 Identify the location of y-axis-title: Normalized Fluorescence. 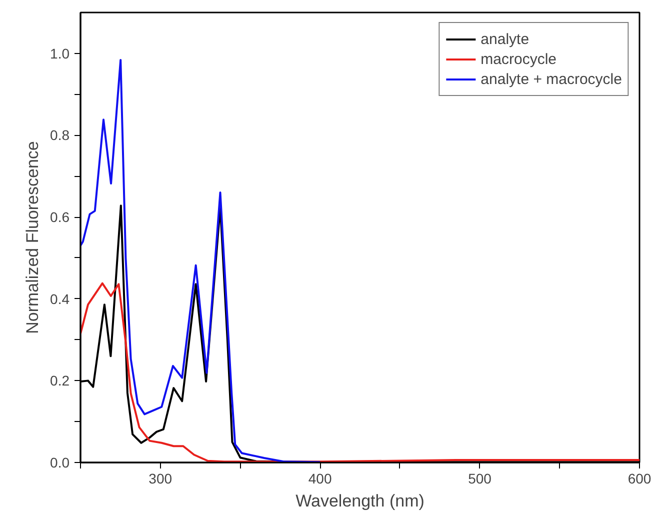
(32, 237).